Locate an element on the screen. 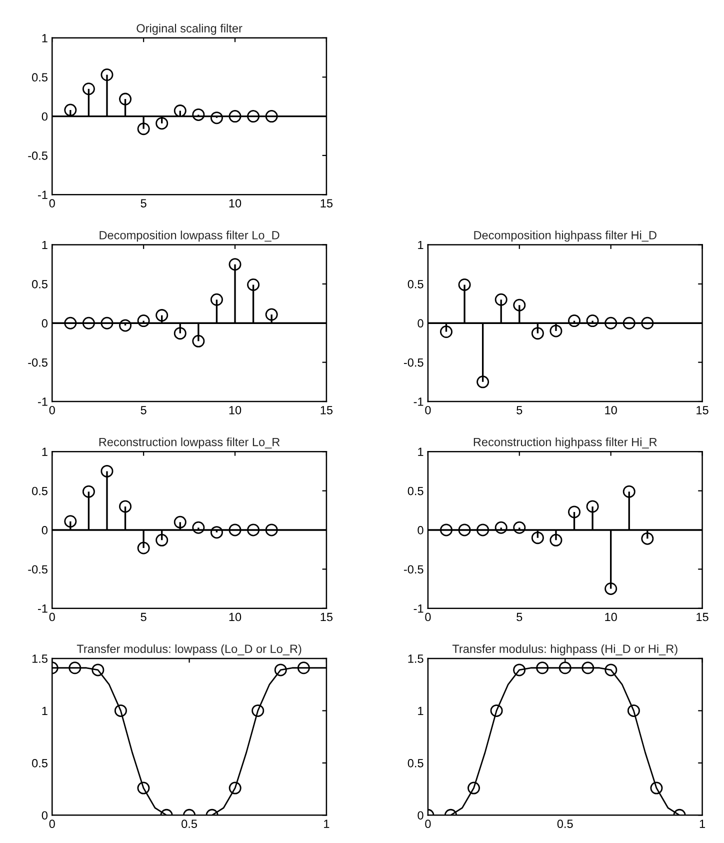  x-tick-label: 1 is located at coordinates (702, 824).